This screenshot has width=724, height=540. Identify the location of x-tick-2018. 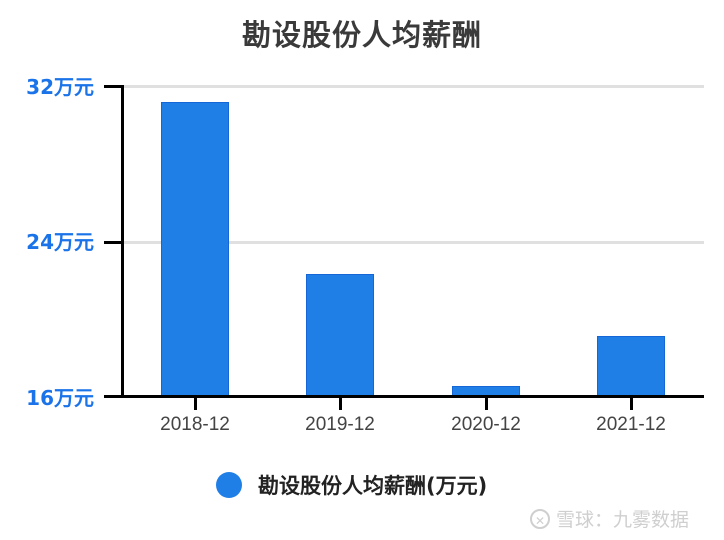
(195, 403).